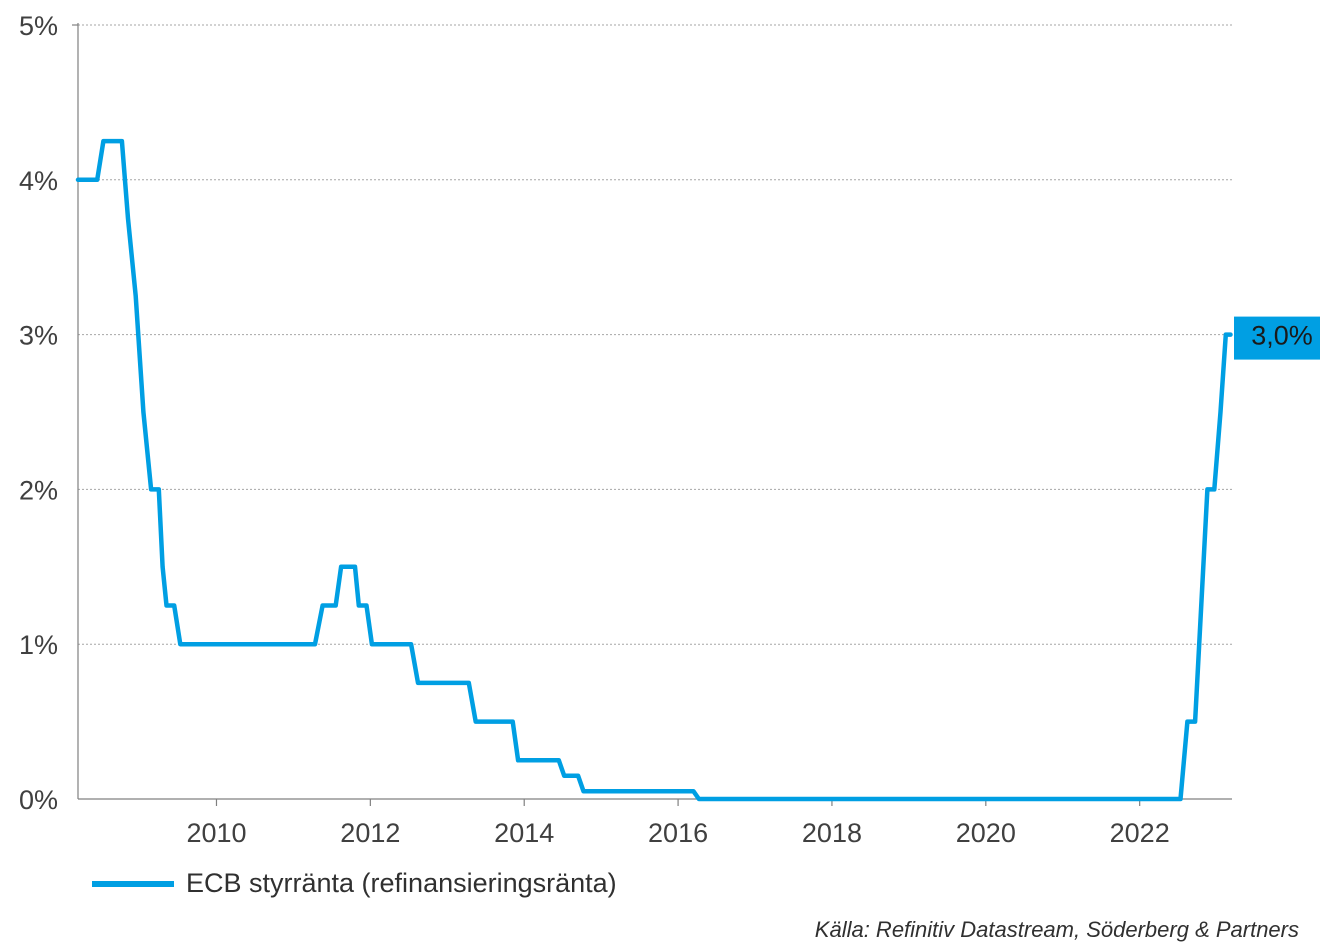 The height and width of the screenshot is (949, 1327). I want to click on y-tick-label: 2%, so click(38, 490).